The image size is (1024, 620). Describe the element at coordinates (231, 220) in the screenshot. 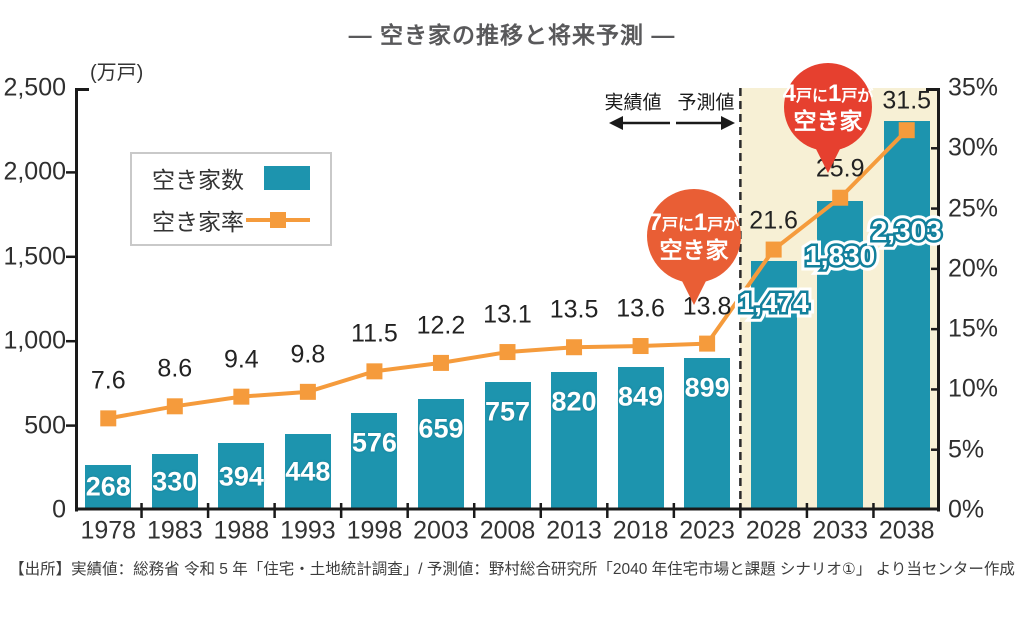

I see `legend-row-line: 空き家率` at that location.